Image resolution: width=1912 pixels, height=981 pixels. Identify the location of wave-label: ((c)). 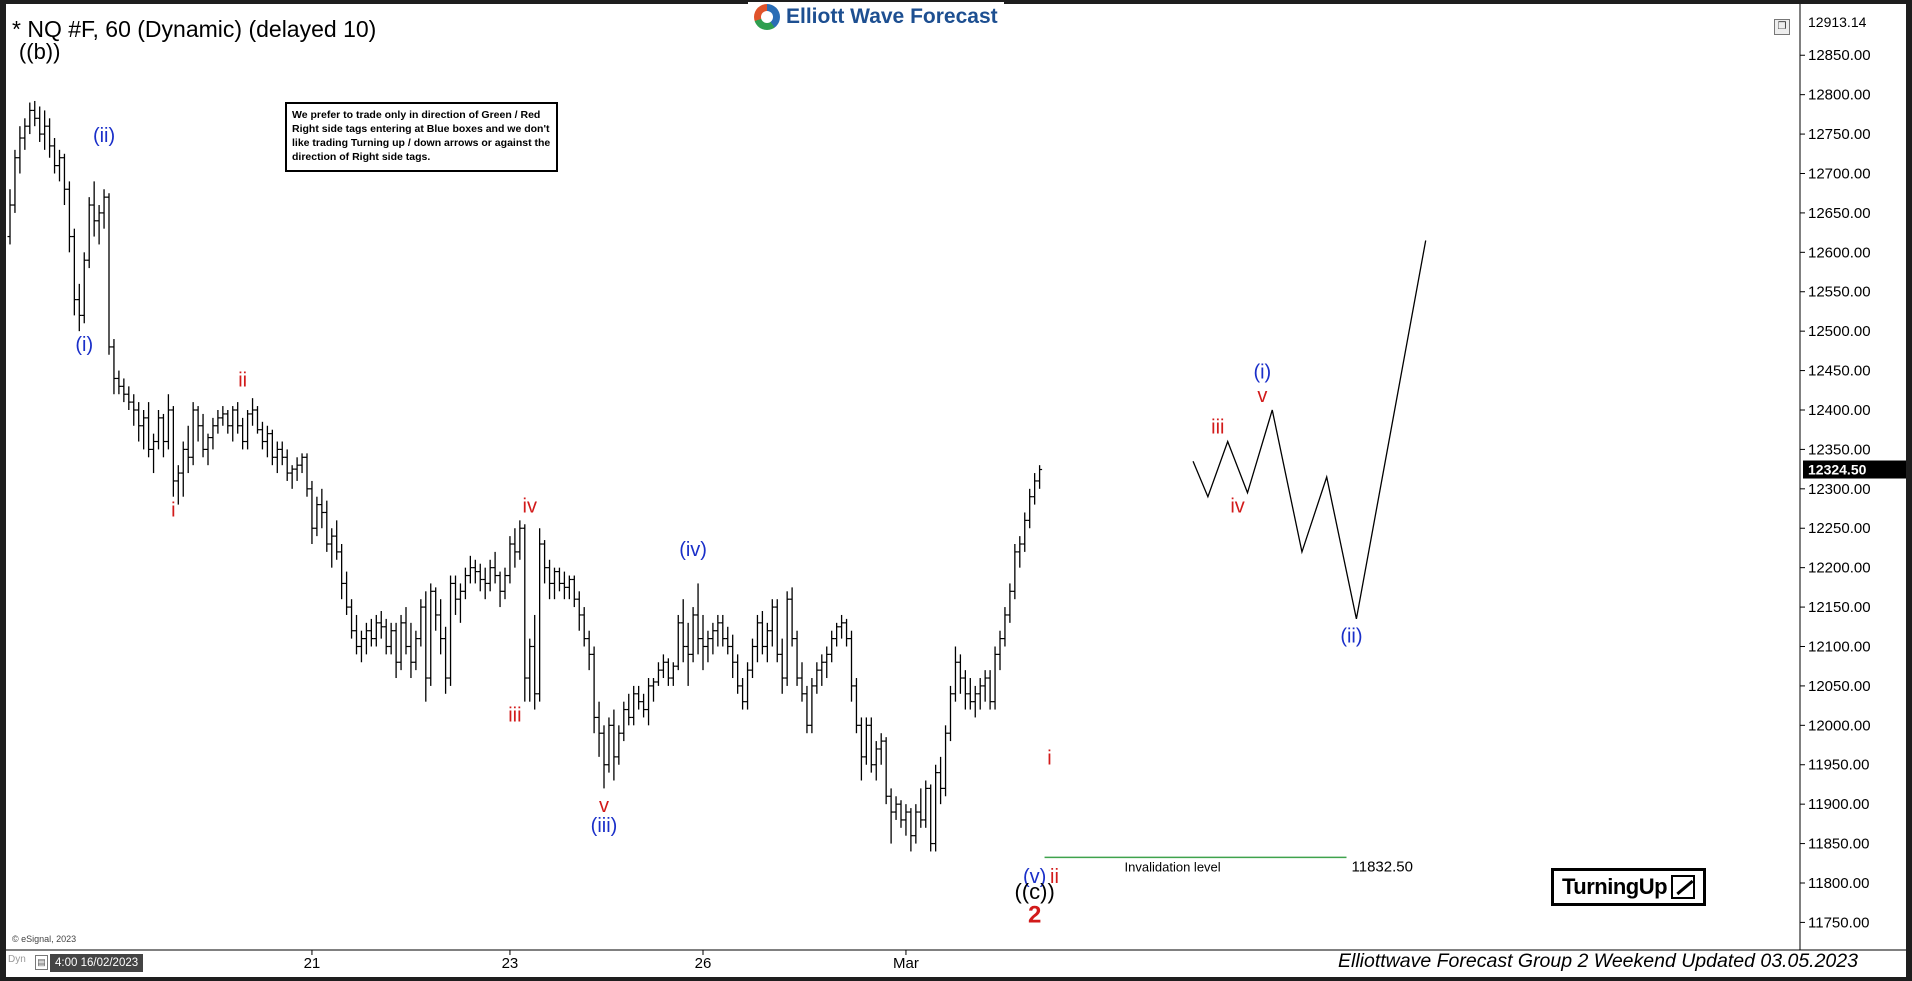
(1034, 891).